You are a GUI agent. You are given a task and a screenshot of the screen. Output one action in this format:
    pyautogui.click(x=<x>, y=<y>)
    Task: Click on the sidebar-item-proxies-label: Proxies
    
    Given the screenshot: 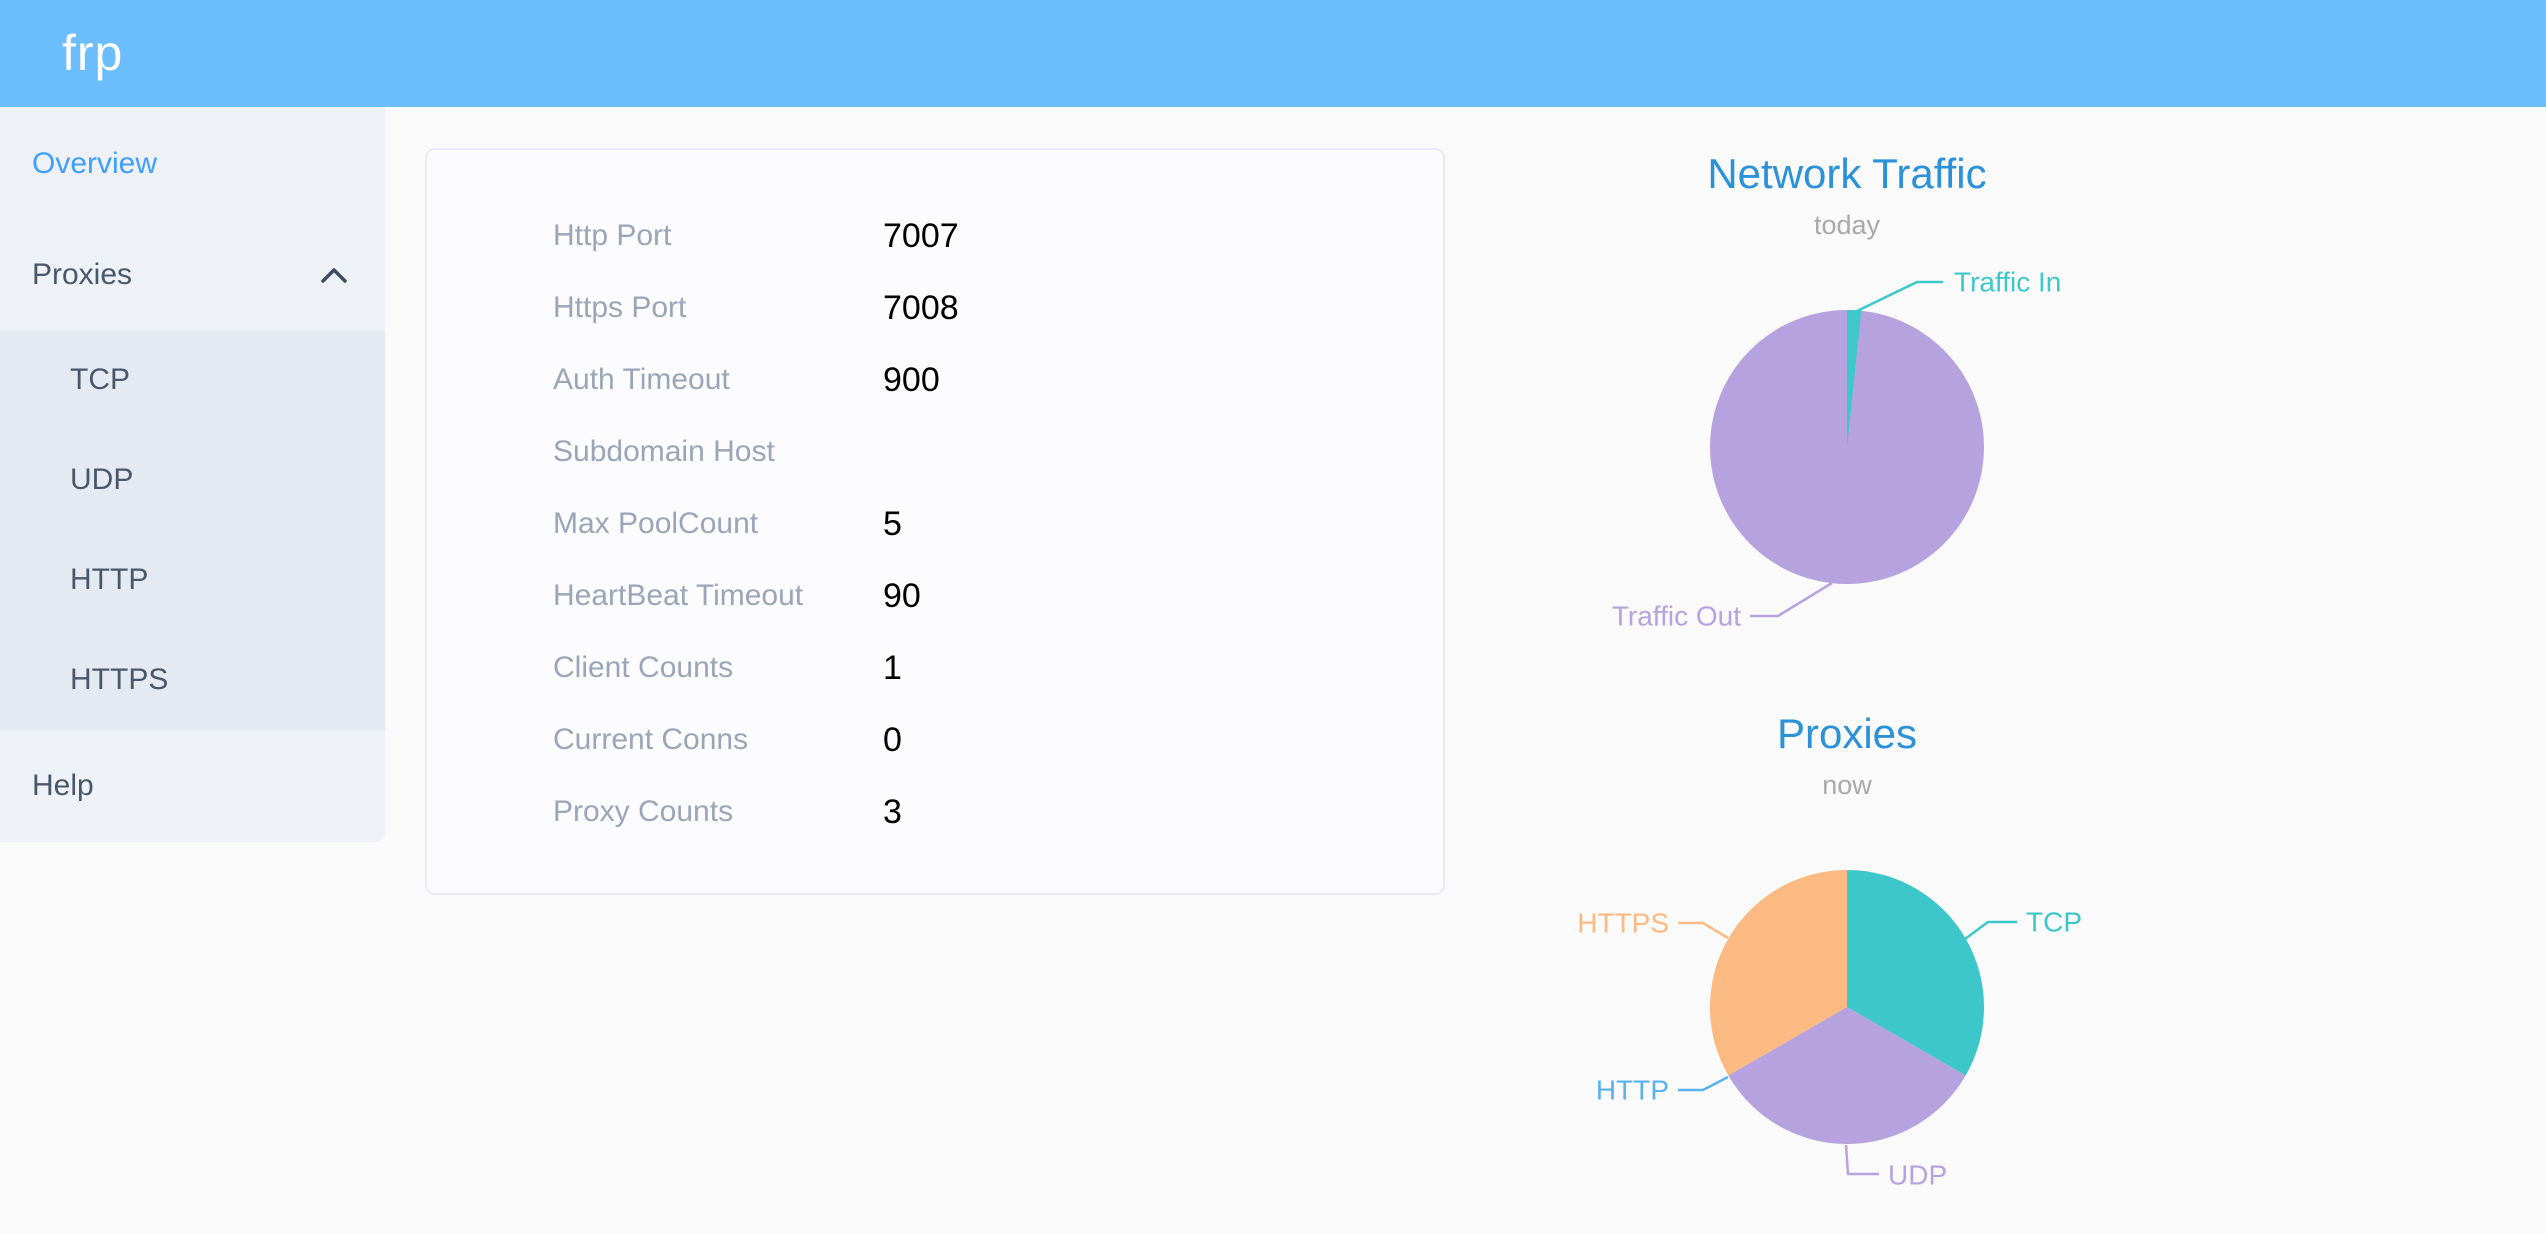 What is the action you would take?
    pyautogui.click(x=82, y=274)
    